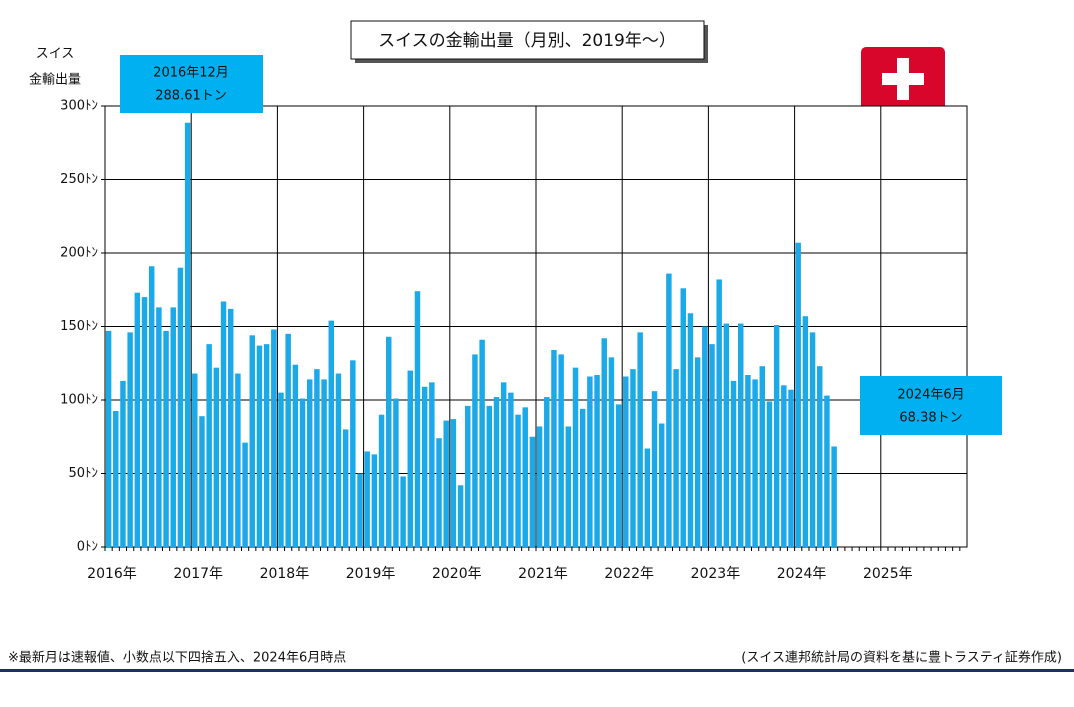 The width and height of the screenshot is (1074, 707). I want to click on x-tick-label: 2019年, so click(371, 574).